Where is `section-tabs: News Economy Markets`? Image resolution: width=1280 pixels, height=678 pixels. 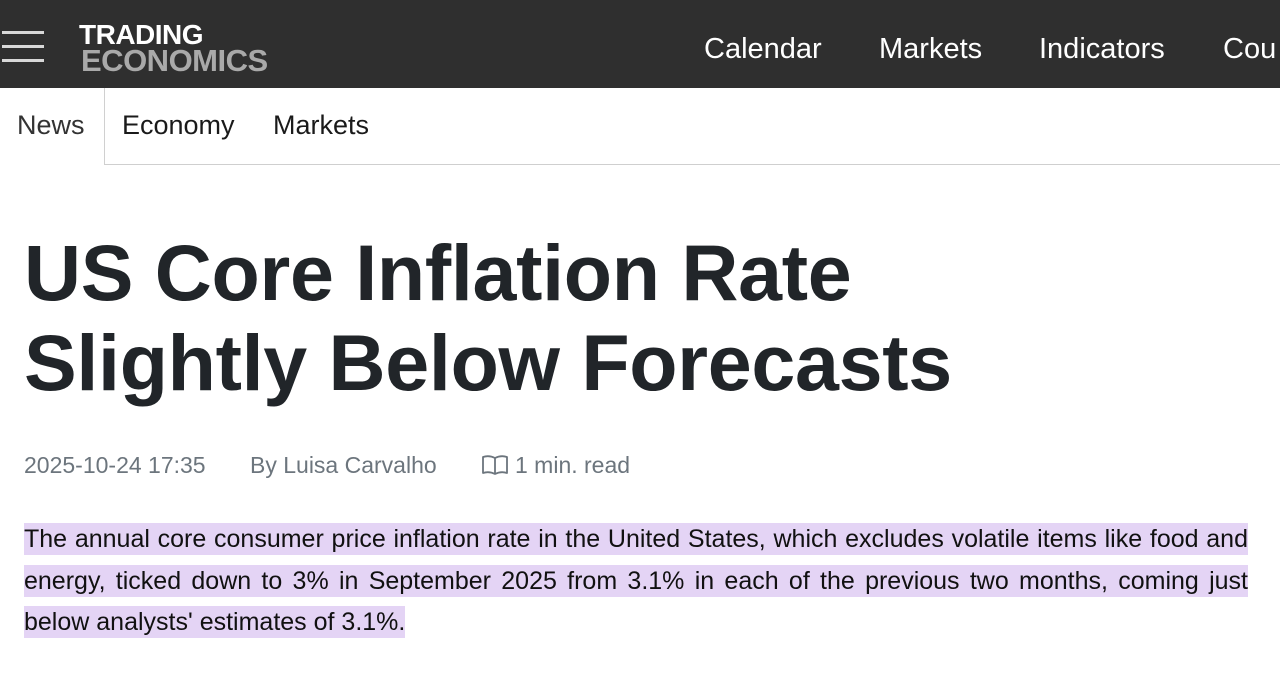 section-tabs: News Economy Markets is located at coordinates (640, 126).